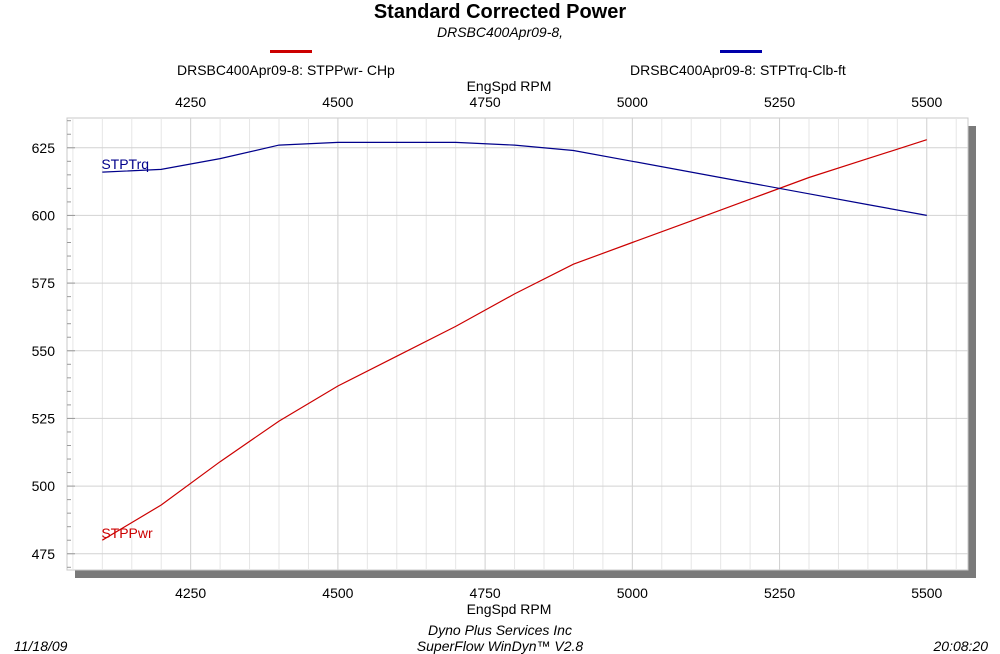 This screenshot has height=654, width=1000. Describe the element at coordinates (485, 593) in the screenshot. I see `x-tick-label-bottom: 4750` at that location.